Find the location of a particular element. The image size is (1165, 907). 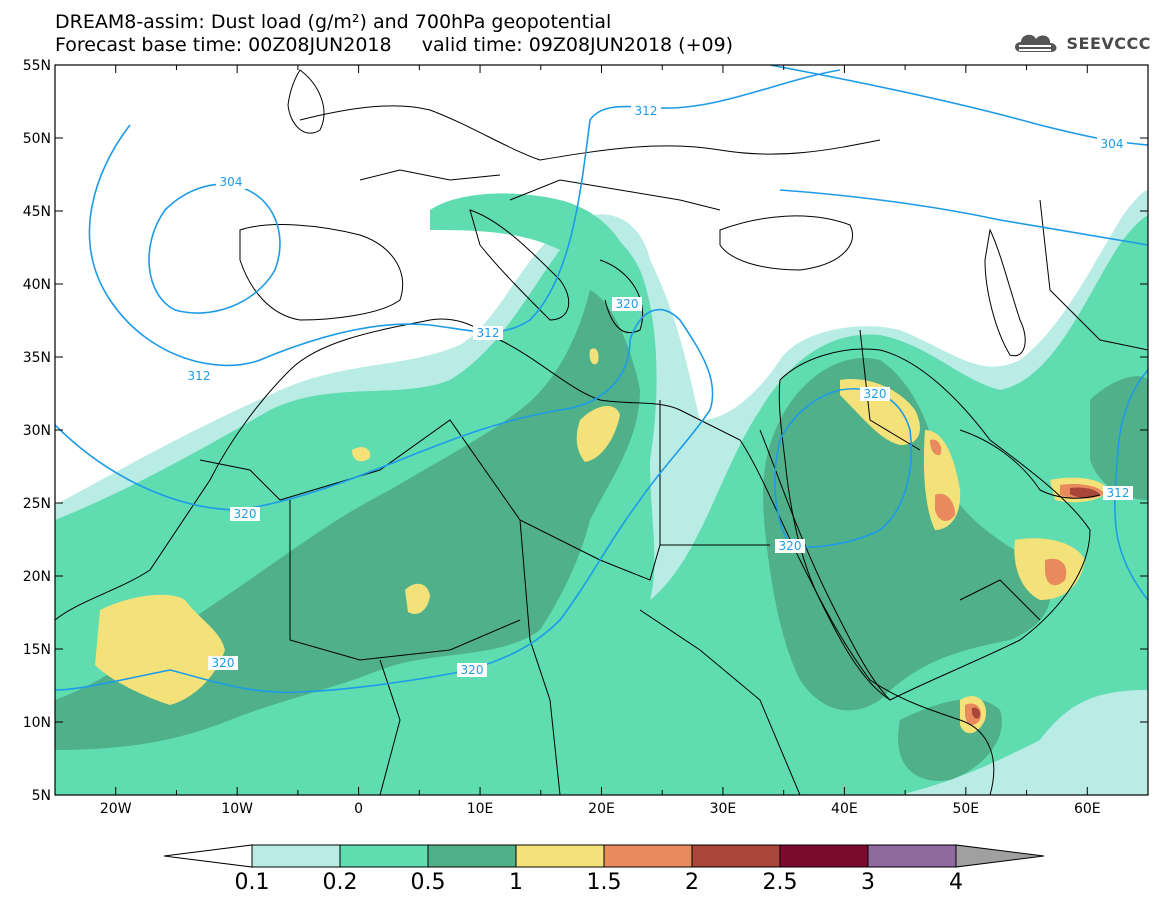

dust-band-medium-north is located at coordinates (535, 242).